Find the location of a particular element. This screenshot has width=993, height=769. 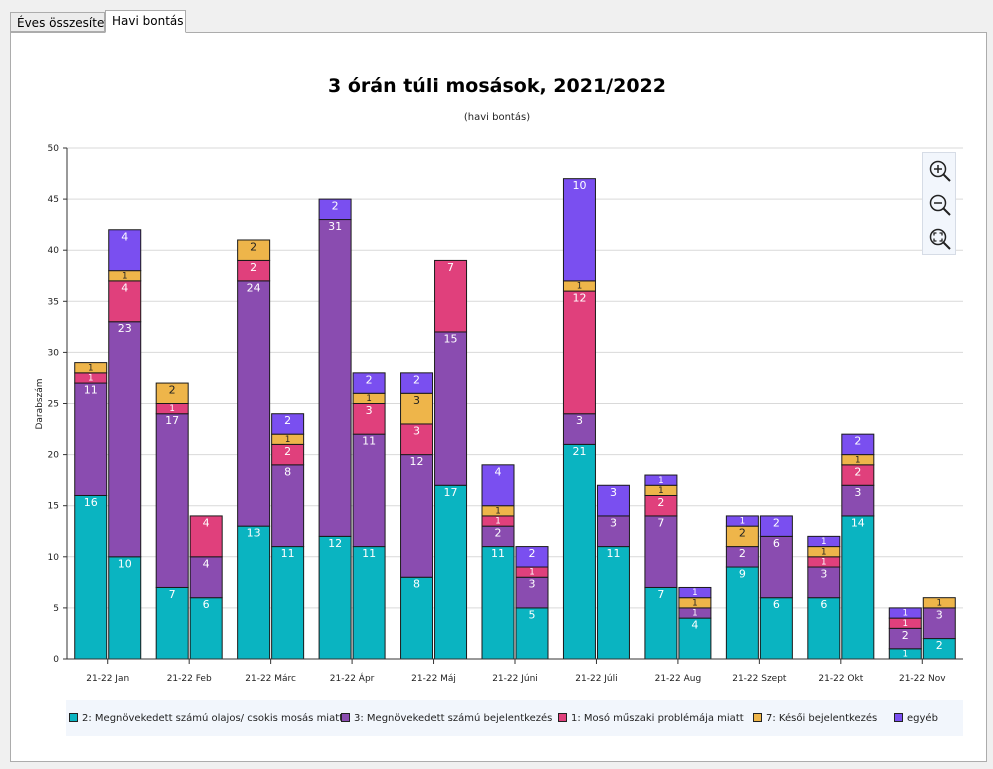

bar-value-label: 14 is located at coordinates (858, 522).